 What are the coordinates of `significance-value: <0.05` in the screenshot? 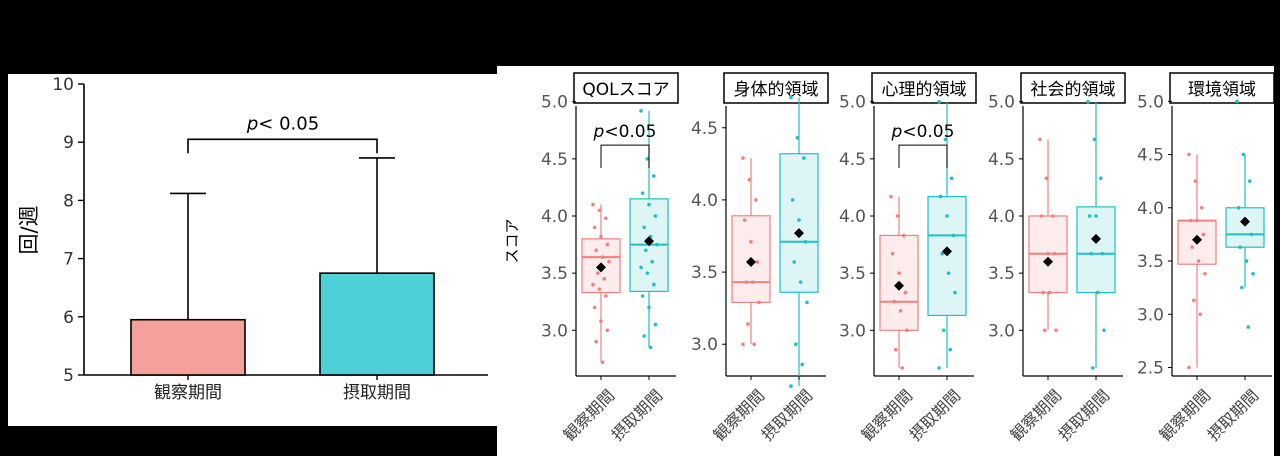 It's located at (928, 132).